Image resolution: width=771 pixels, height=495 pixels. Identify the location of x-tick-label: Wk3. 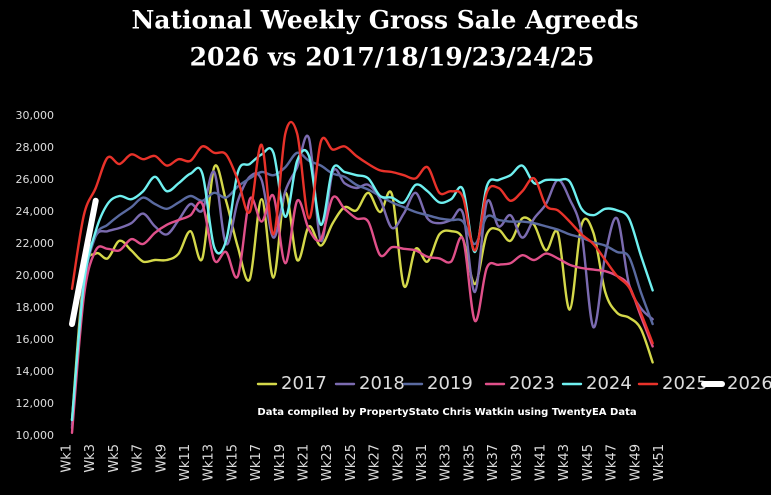
(90, 458).